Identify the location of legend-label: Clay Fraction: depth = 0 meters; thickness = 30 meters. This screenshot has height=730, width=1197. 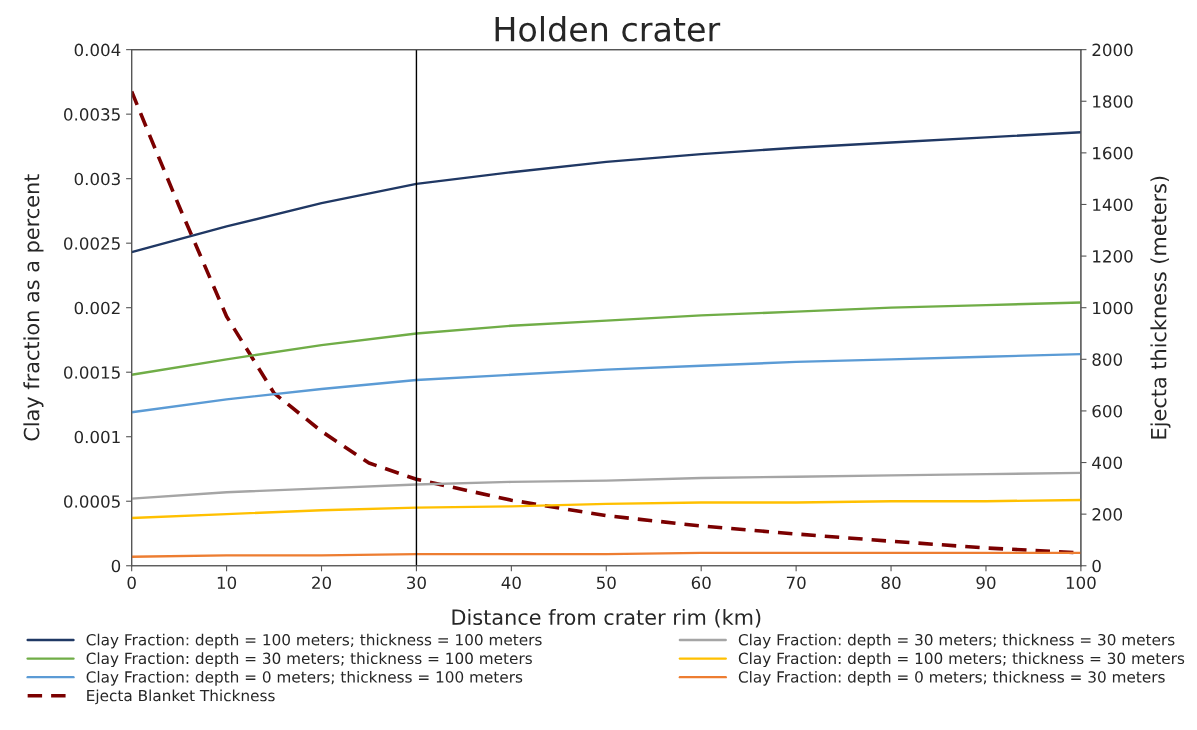
(951, 678).